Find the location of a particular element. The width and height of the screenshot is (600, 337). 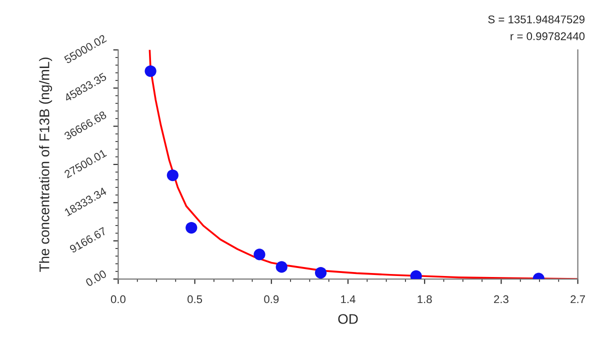

x-tick-label: 2.7 is located at coordinates (577, 299).